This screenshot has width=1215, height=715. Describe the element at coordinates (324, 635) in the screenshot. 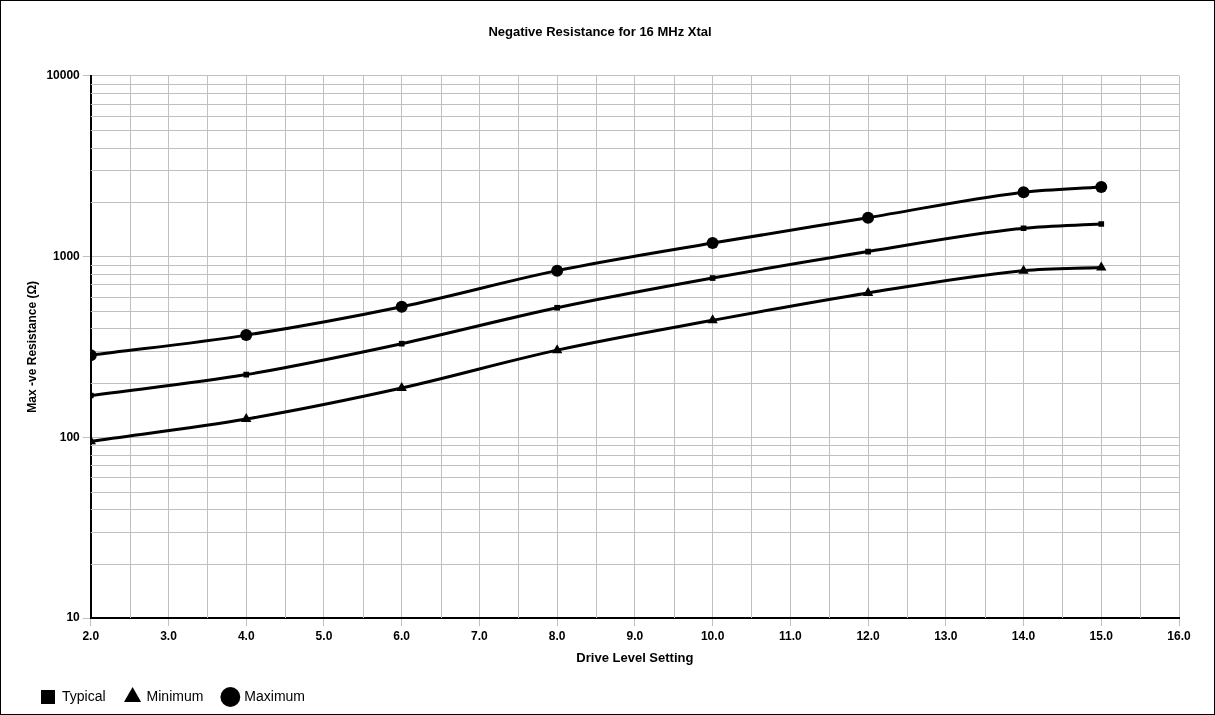

I see `x-tick-label: 5.0` at that location.